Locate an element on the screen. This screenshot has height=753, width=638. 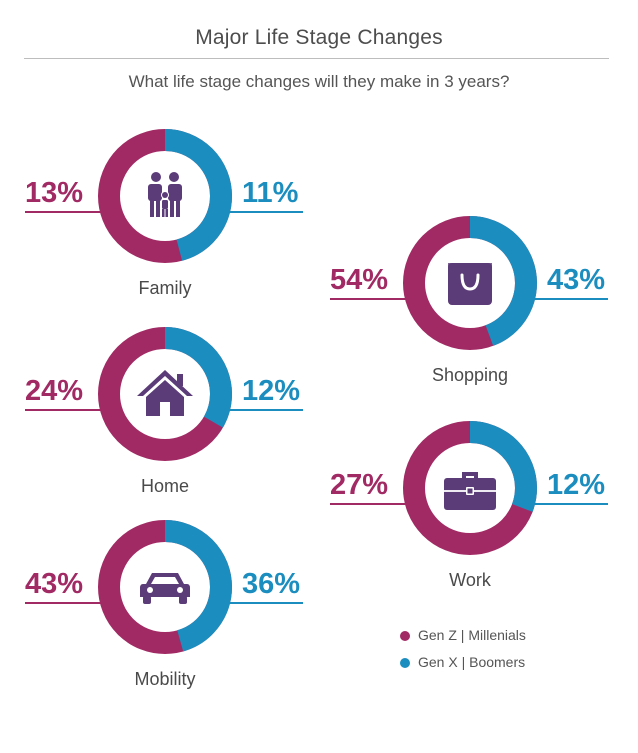
category-label: Shopping is located at coordinates (470, 375).